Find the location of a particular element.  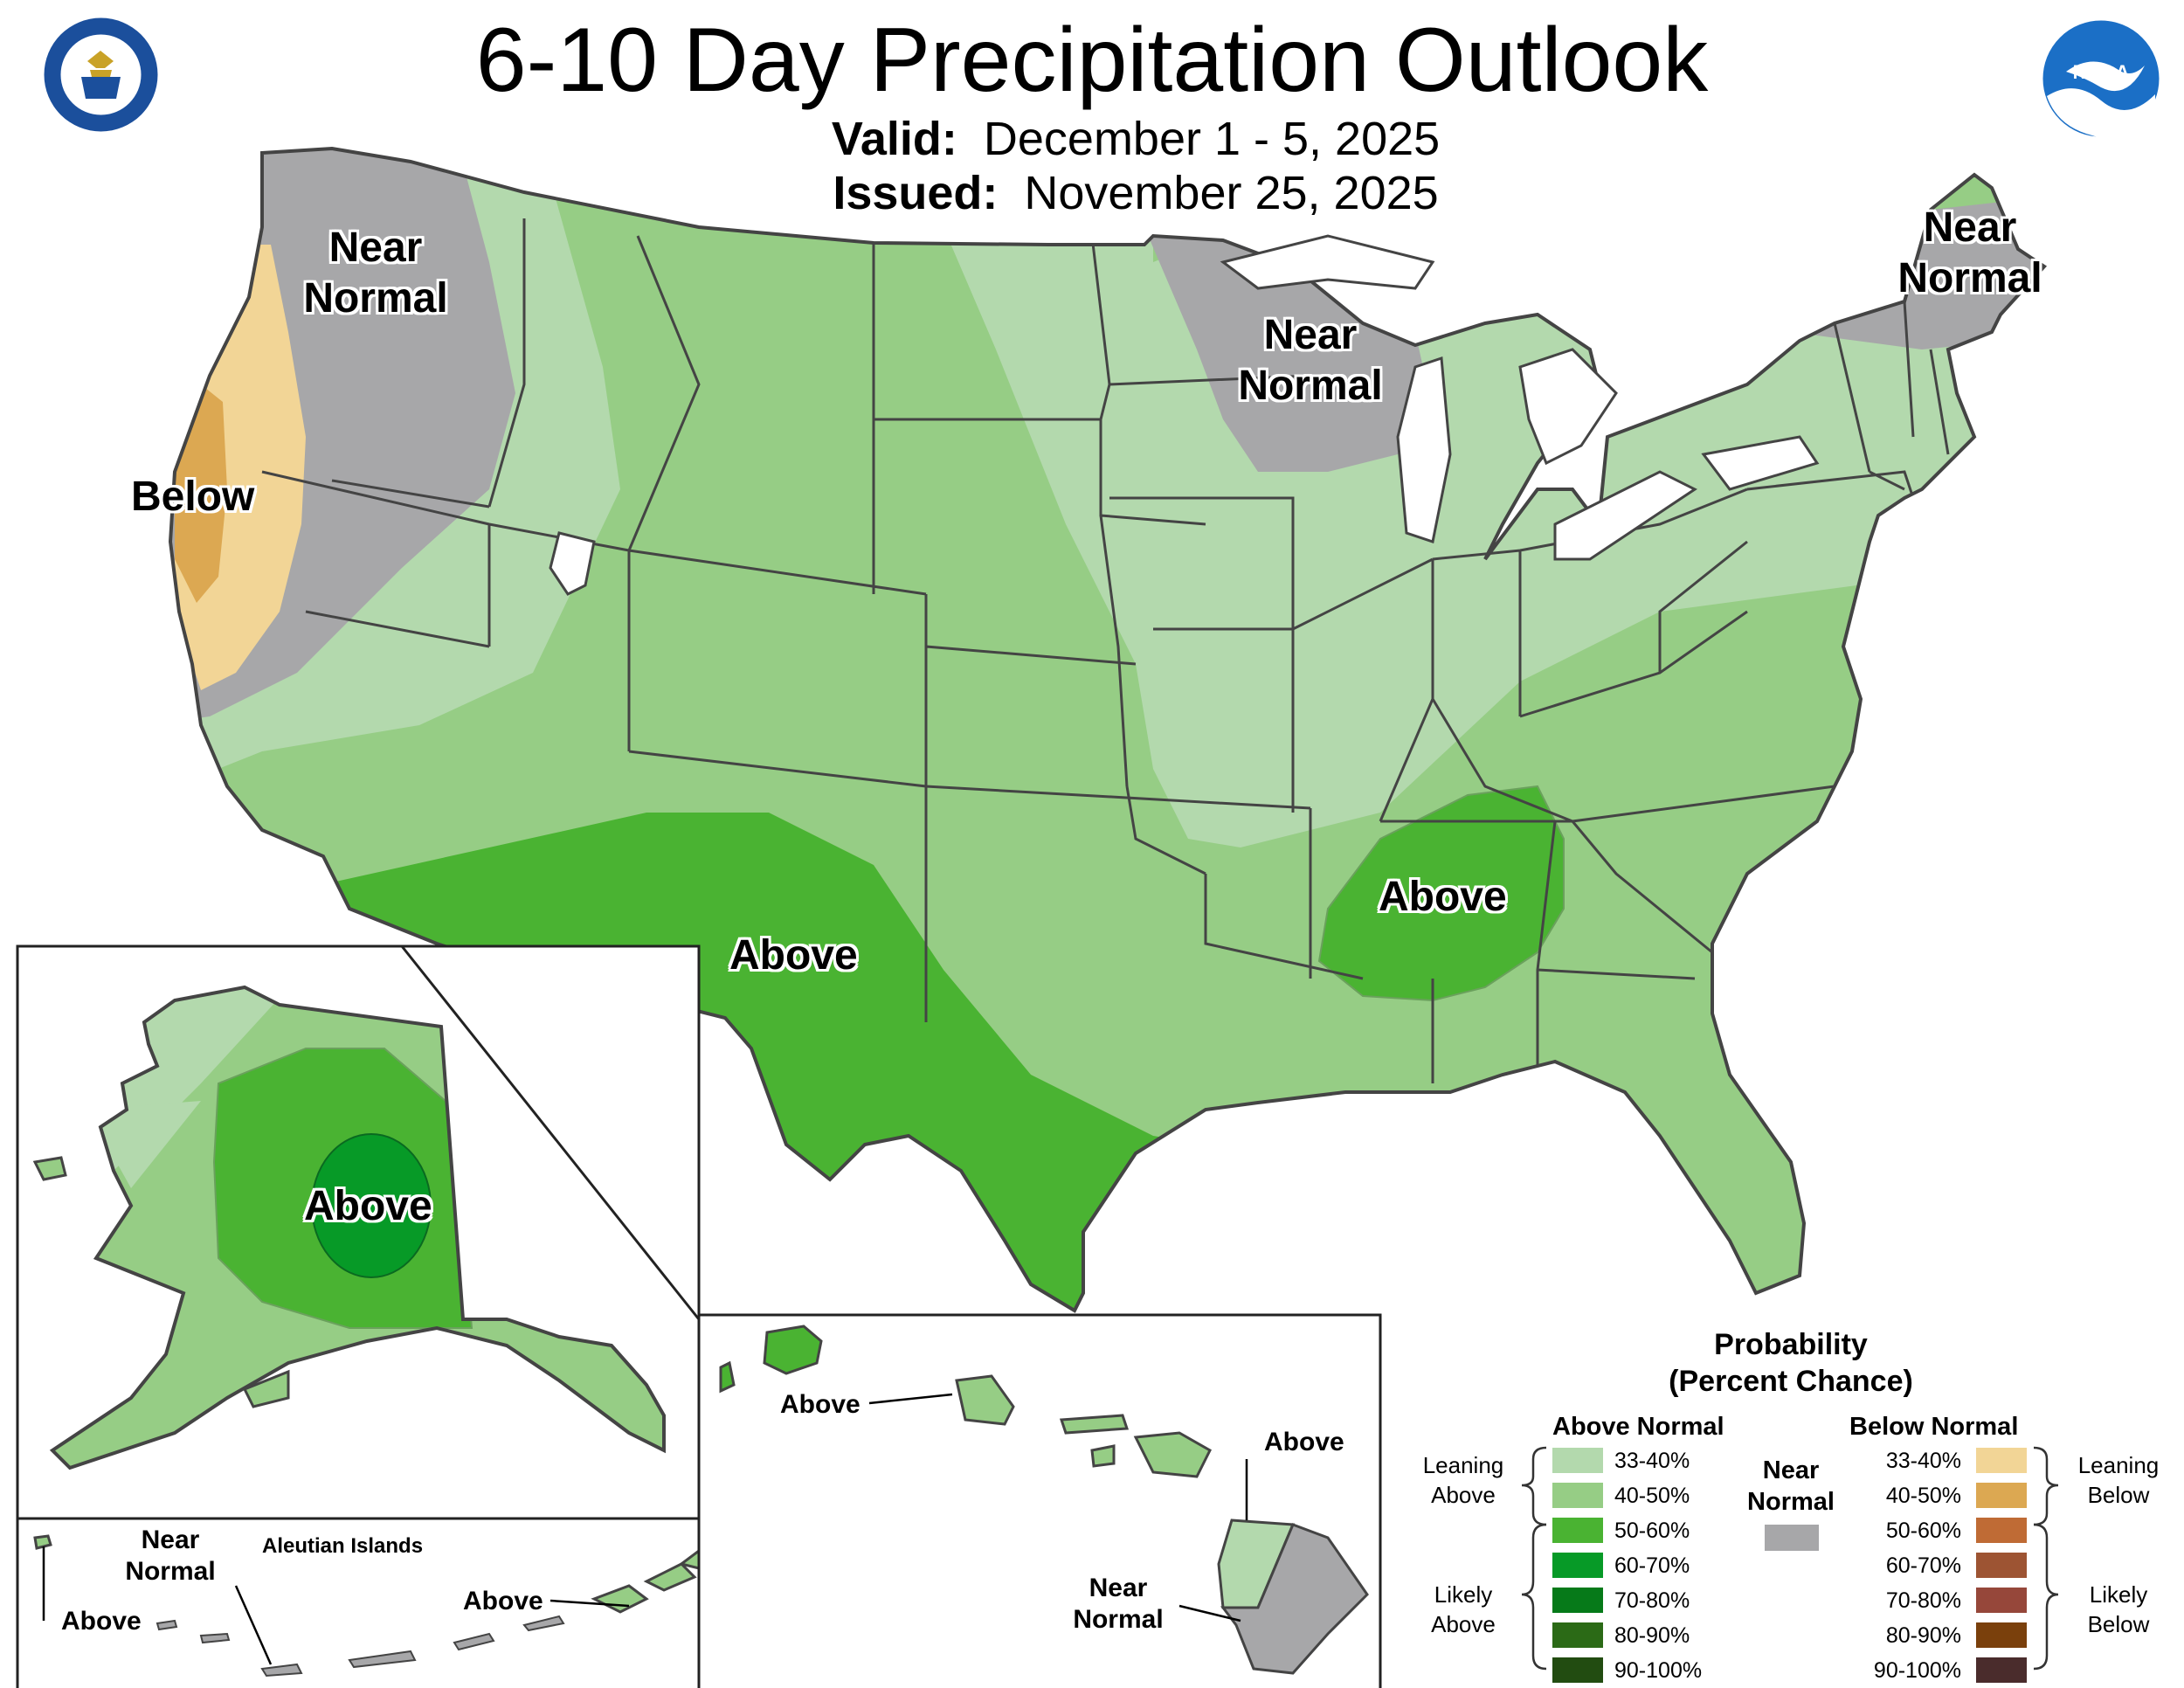

label-southwest-above: Above is located at coordinates (793, 955).